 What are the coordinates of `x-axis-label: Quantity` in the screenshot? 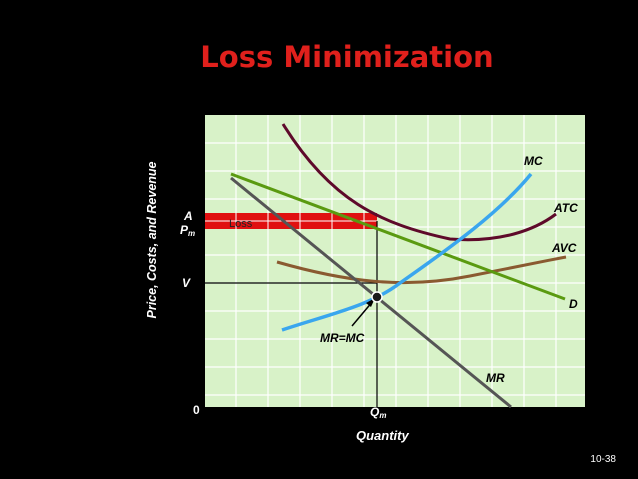 It's located at (382, 435).